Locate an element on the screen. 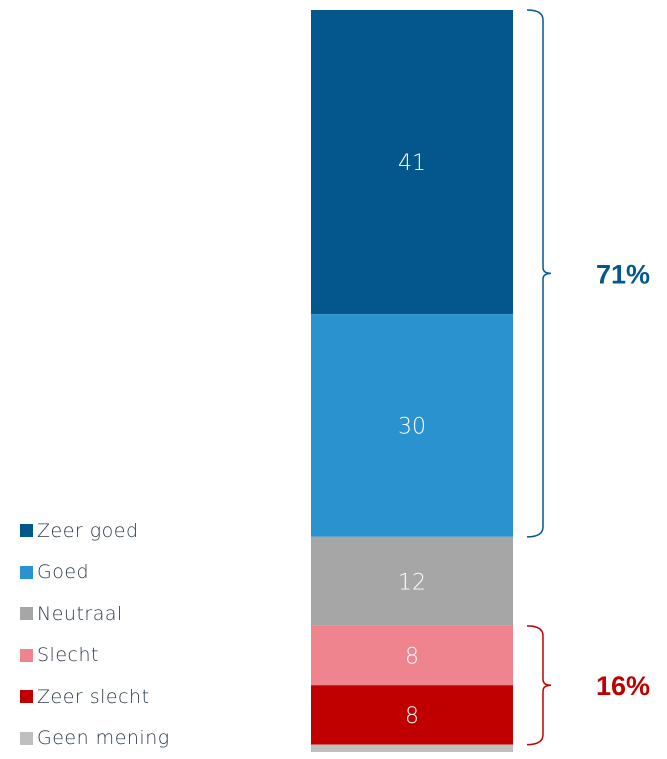 The image size is (667, 759). legend-item-zeer-slecht: Zeer slecht is located at coordinates (95, 697).